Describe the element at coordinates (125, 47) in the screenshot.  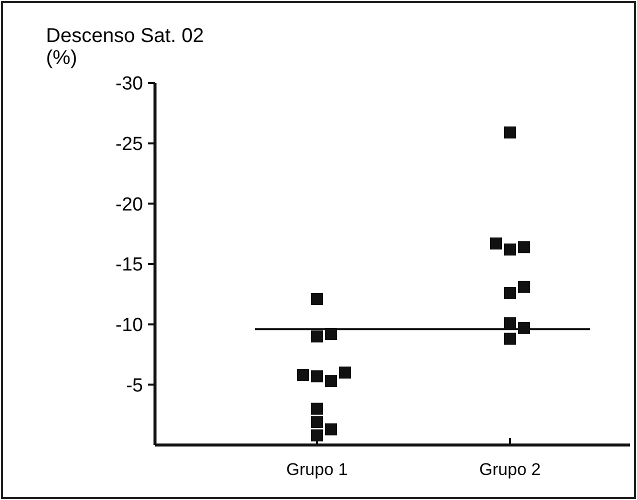
I see `y-axis-title: Descenso Sat. 02 (%)` at that location.